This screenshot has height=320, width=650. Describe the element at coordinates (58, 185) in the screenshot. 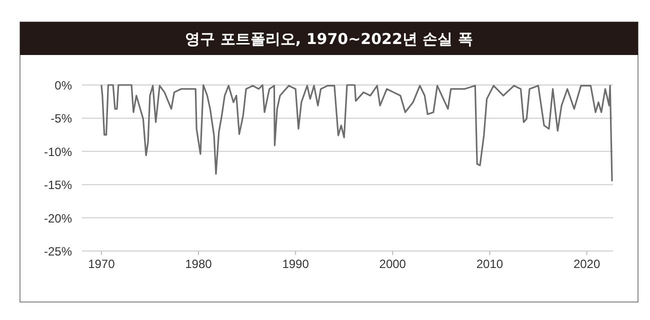

I see `y-tick-label: -15%` at that location.